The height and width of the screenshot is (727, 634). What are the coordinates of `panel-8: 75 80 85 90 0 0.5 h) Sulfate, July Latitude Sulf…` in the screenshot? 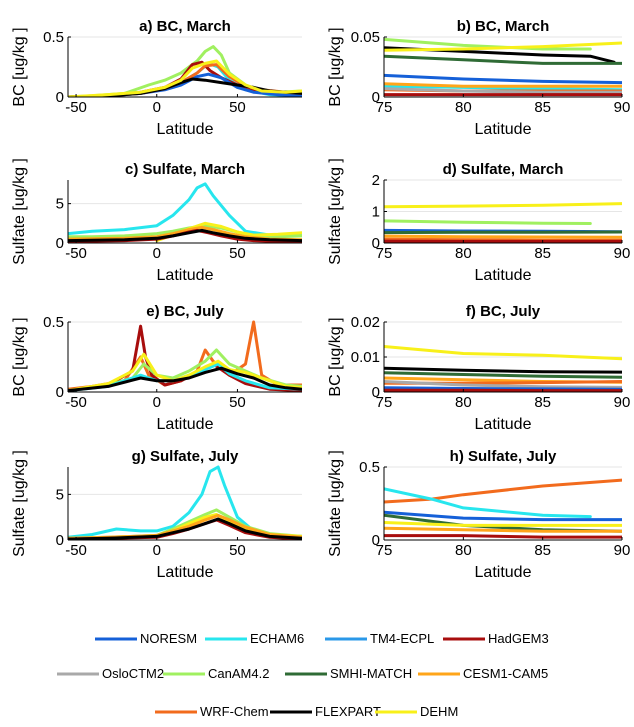 It's located at (478, 514).